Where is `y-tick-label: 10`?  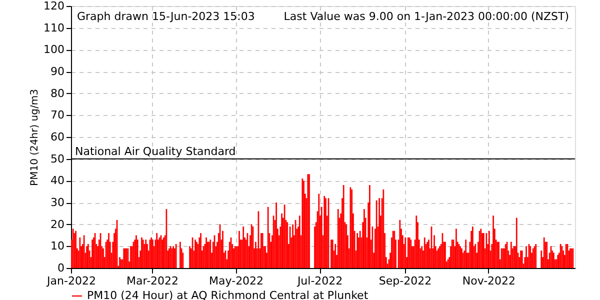
y-tick-label: 10 is located at coordinates (57, 246).